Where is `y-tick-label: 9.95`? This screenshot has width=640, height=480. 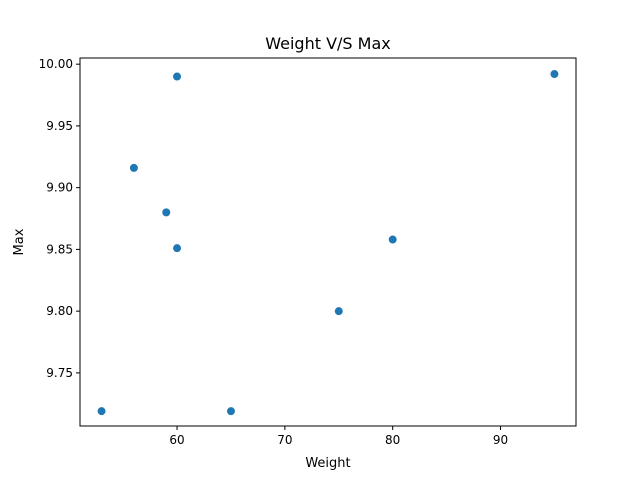 y-tick-label: 9.95 is located at coordinates (59, 126).